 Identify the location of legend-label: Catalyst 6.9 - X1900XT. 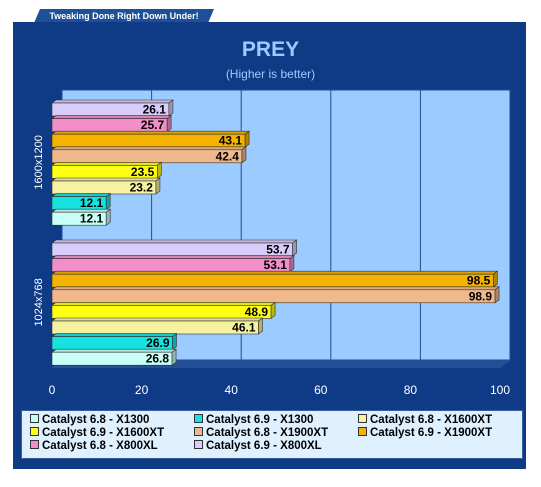
(431, 432).